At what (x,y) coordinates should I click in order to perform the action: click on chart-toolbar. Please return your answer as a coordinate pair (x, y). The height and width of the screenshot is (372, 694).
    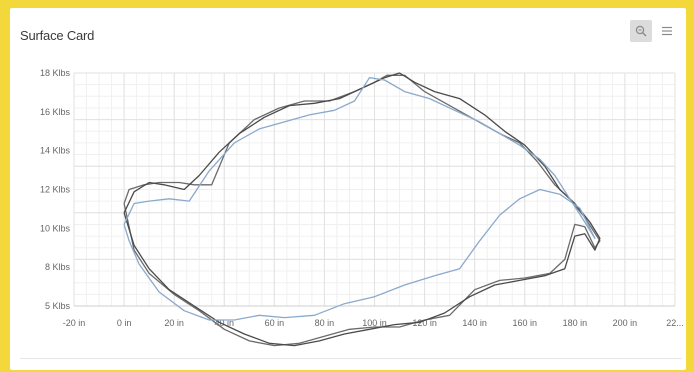
    Looking at the image, I should click on (654, 31).